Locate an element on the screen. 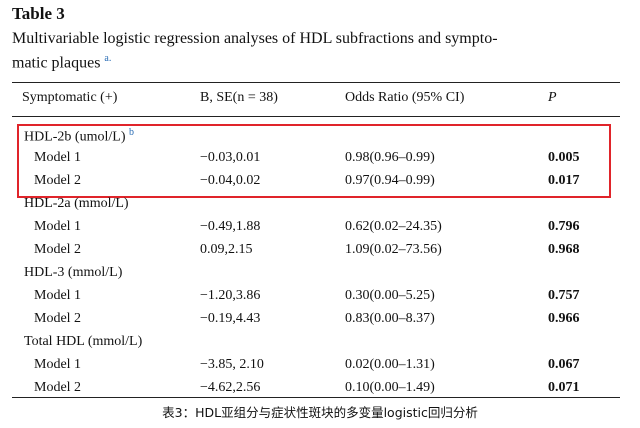 The image size is (640, 428). cell: 0.796 is located at coordinates (564, 226).